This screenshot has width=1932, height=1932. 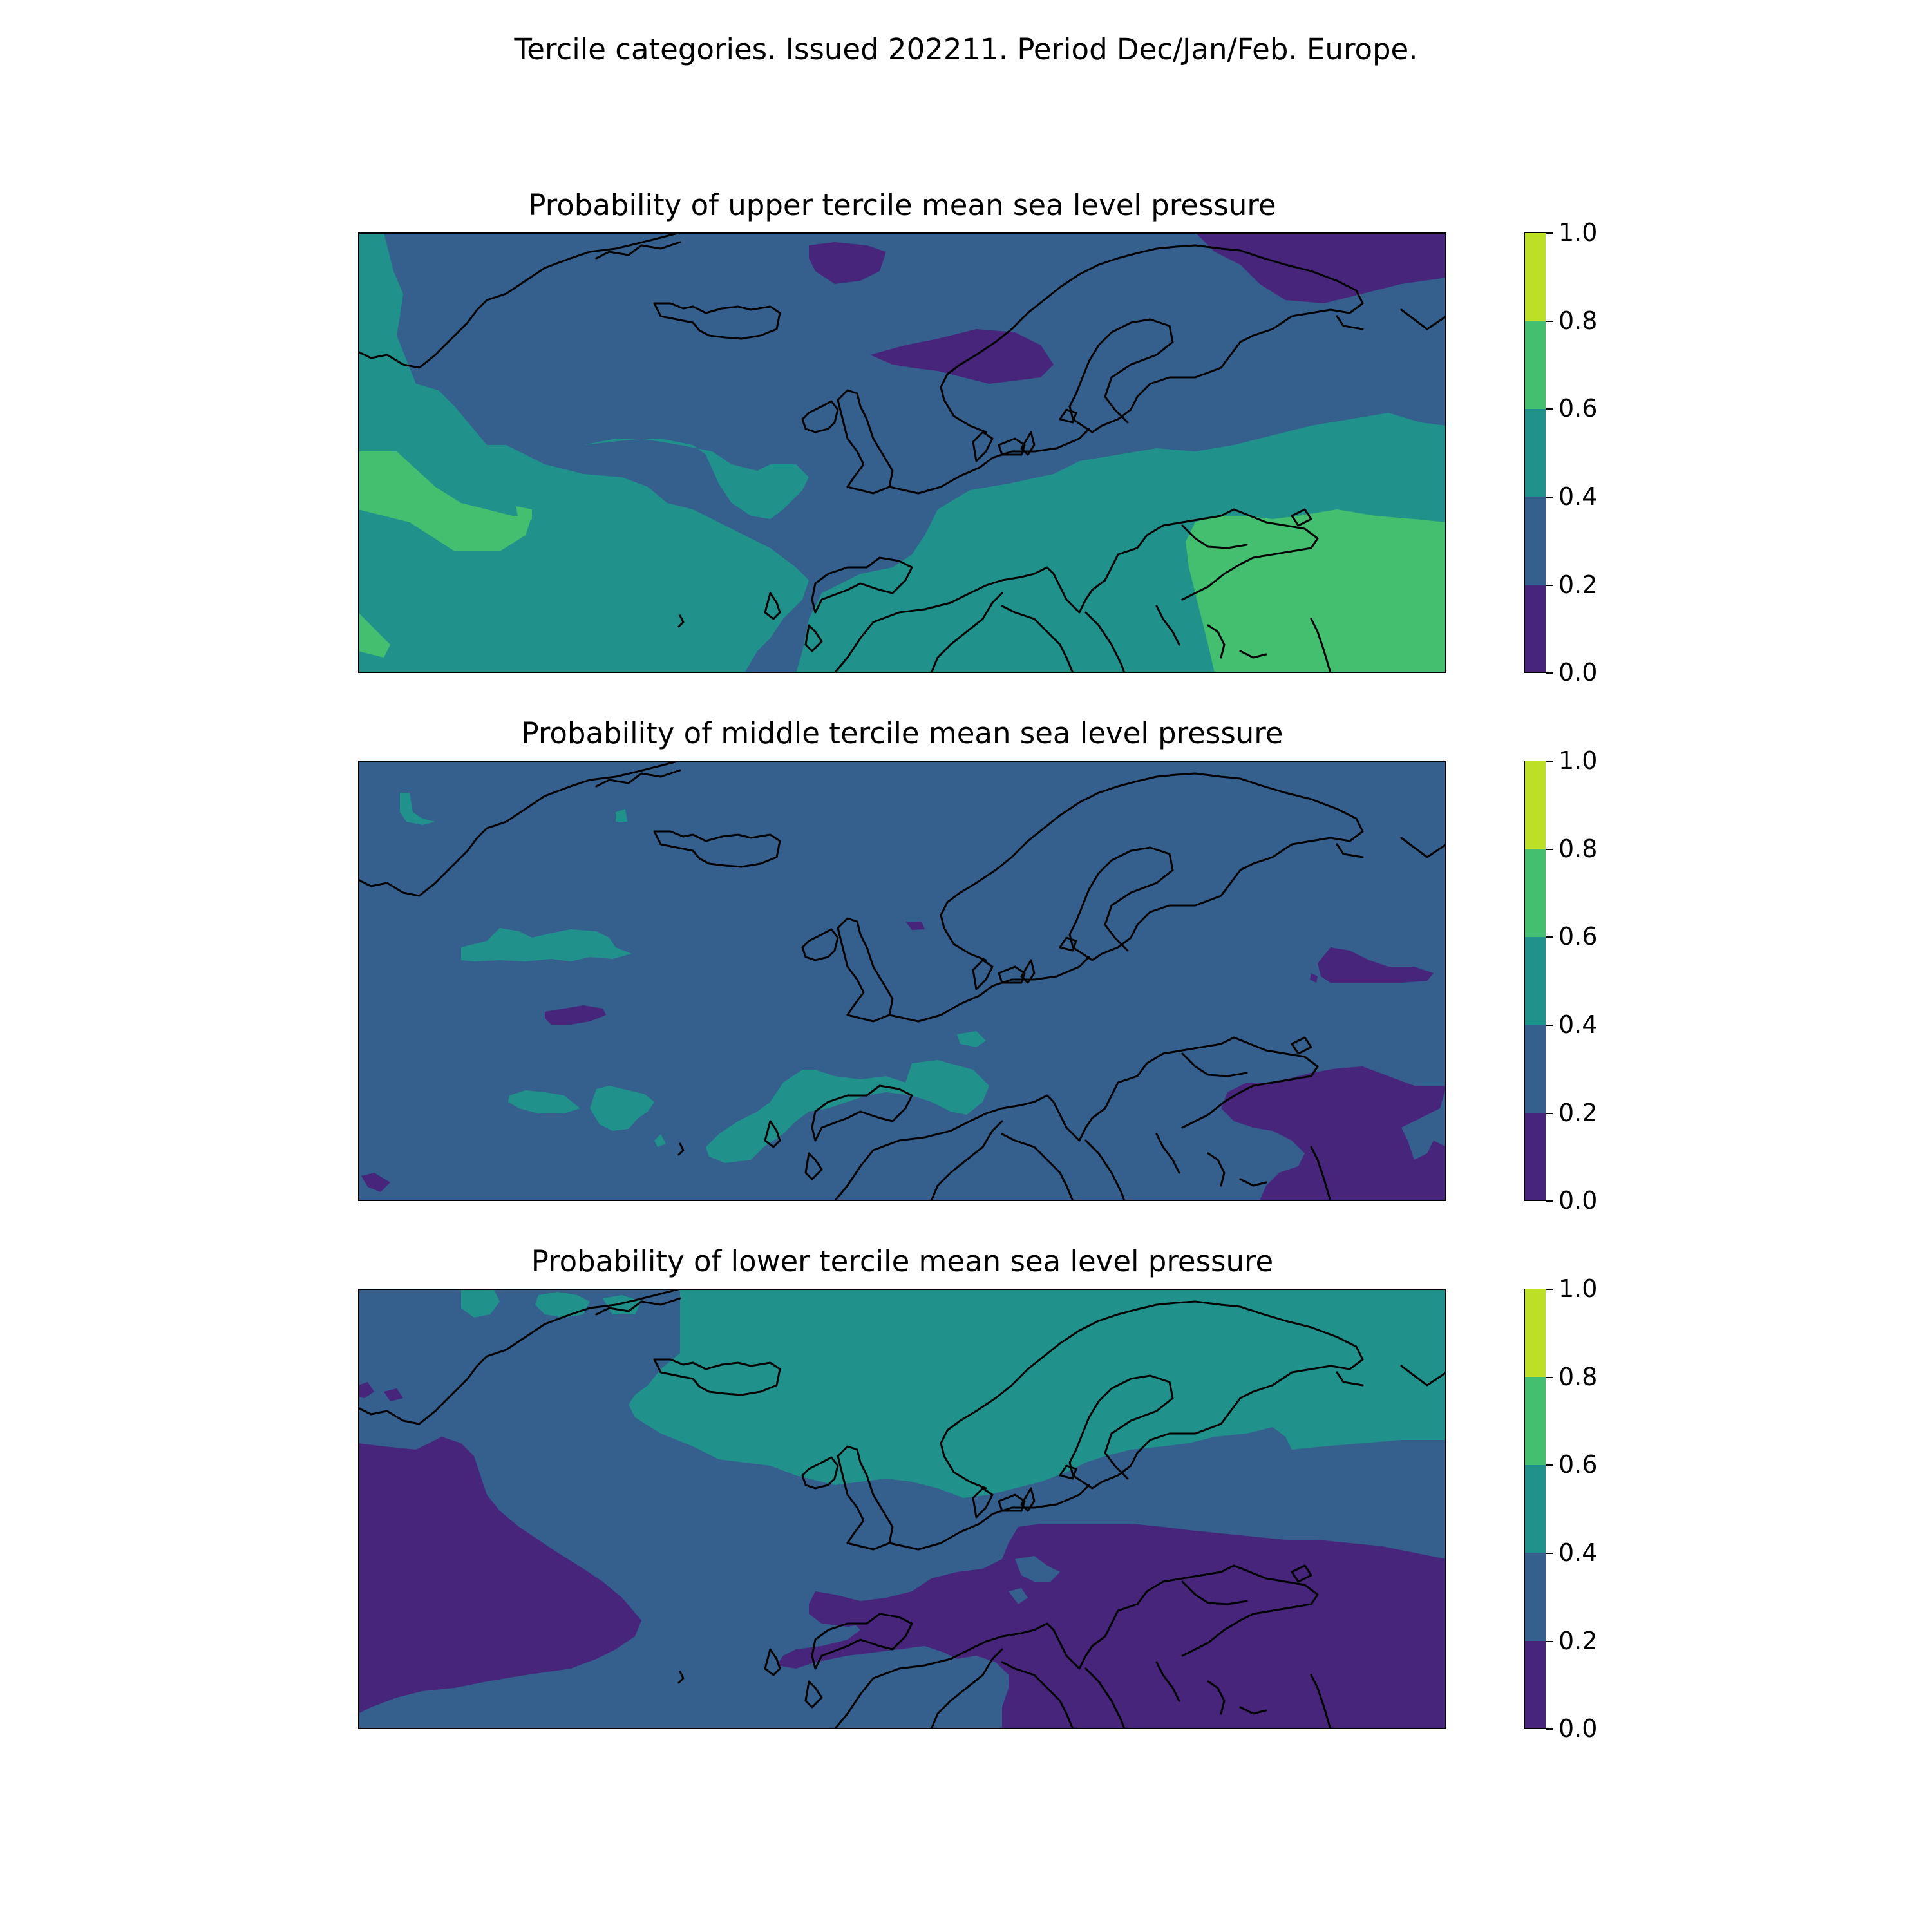 I want to click on colorbar-upper-tick-0.2: 0.2, so click(x=1578, y=585).